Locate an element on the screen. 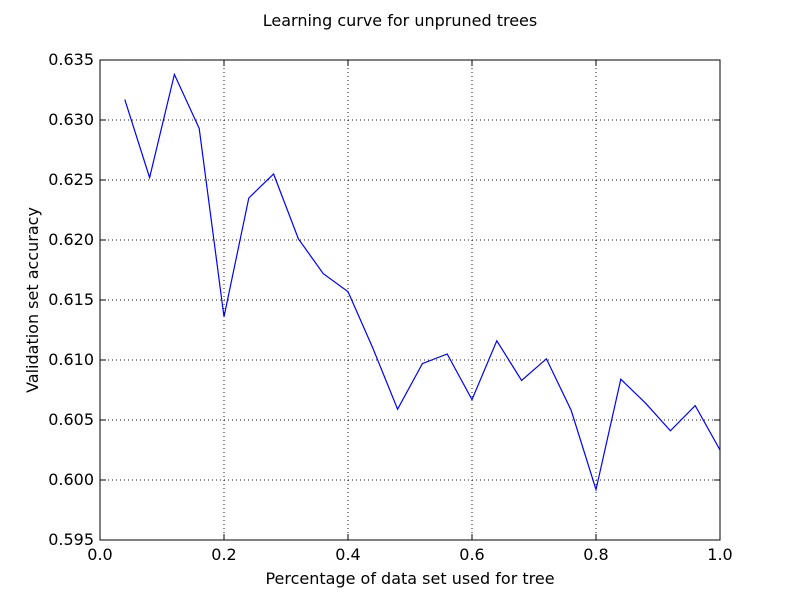  y-tick-label: 0.605 is located at coordinates (71, 419).